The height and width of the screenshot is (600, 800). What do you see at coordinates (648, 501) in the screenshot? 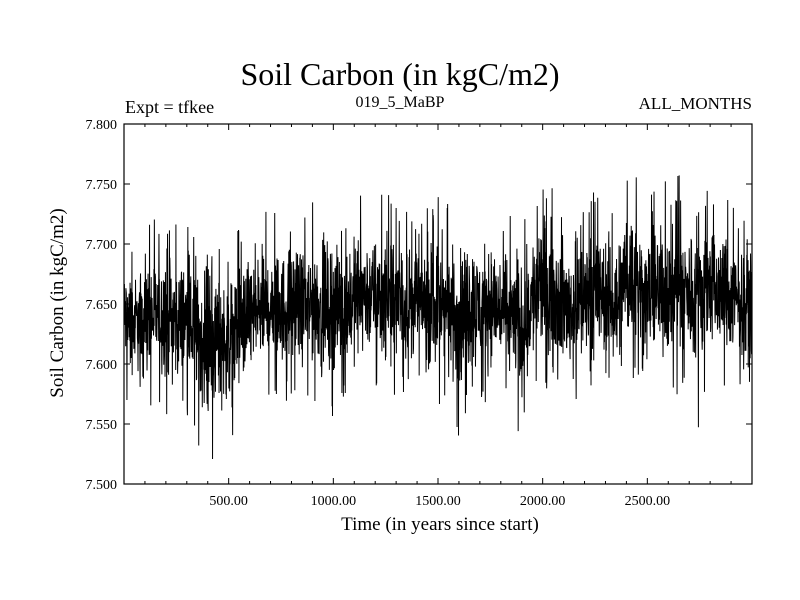
I see `x-tick-label: 2500.00` at bounding box center [648, 501].